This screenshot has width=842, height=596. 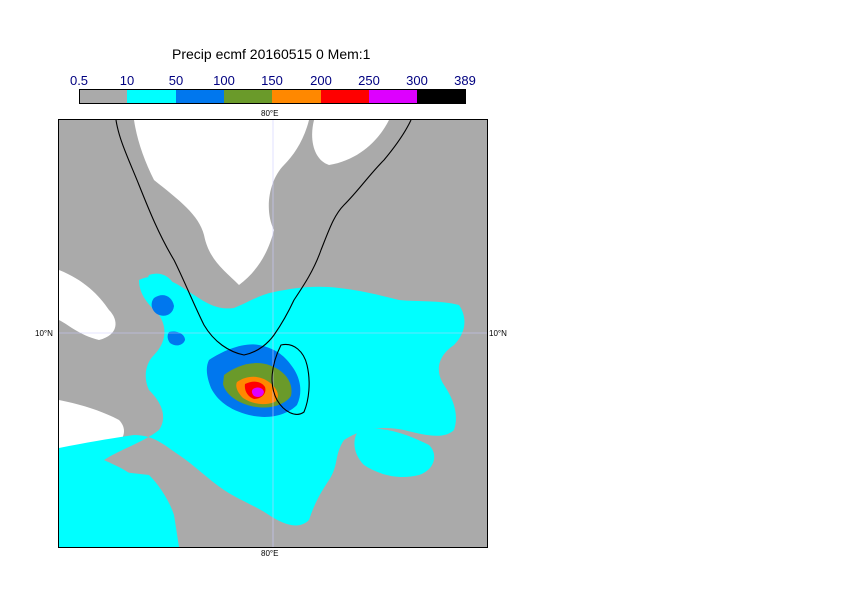 What do you see at coordinates (498, 333) in the screenshot?
I see `lat-label-right: 10°N` at bounding box center [498, 333].